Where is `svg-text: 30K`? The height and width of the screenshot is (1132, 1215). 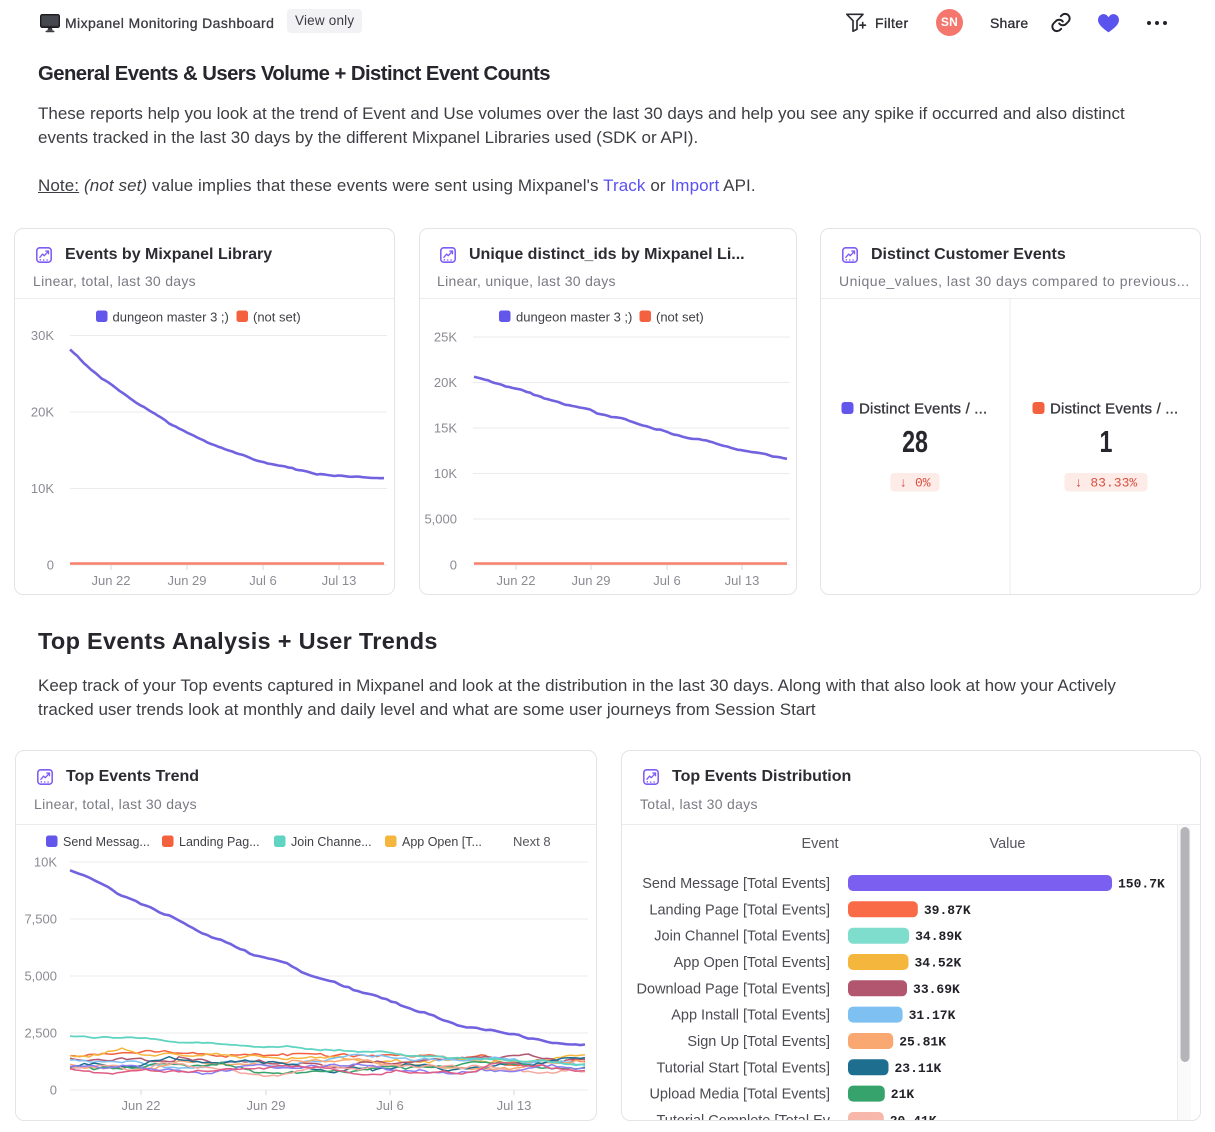
svg-text: 30K is located at coordinates (42, 335).